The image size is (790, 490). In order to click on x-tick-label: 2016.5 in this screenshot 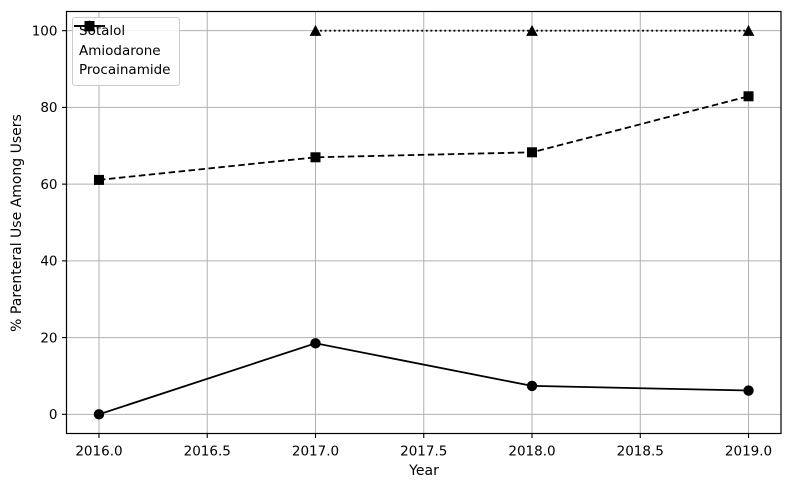, I will do `click(207, 452)`.